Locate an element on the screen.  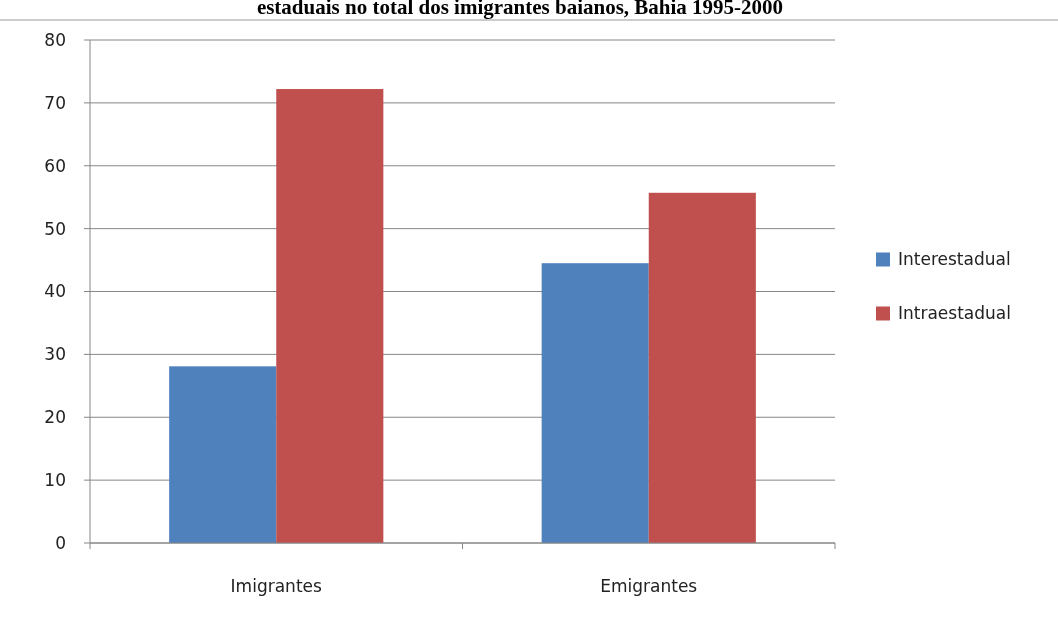
chart-title: estaduais no total dos imigrantes baianos, Bahia 1995-2000 is located at coordinates (520, 9).